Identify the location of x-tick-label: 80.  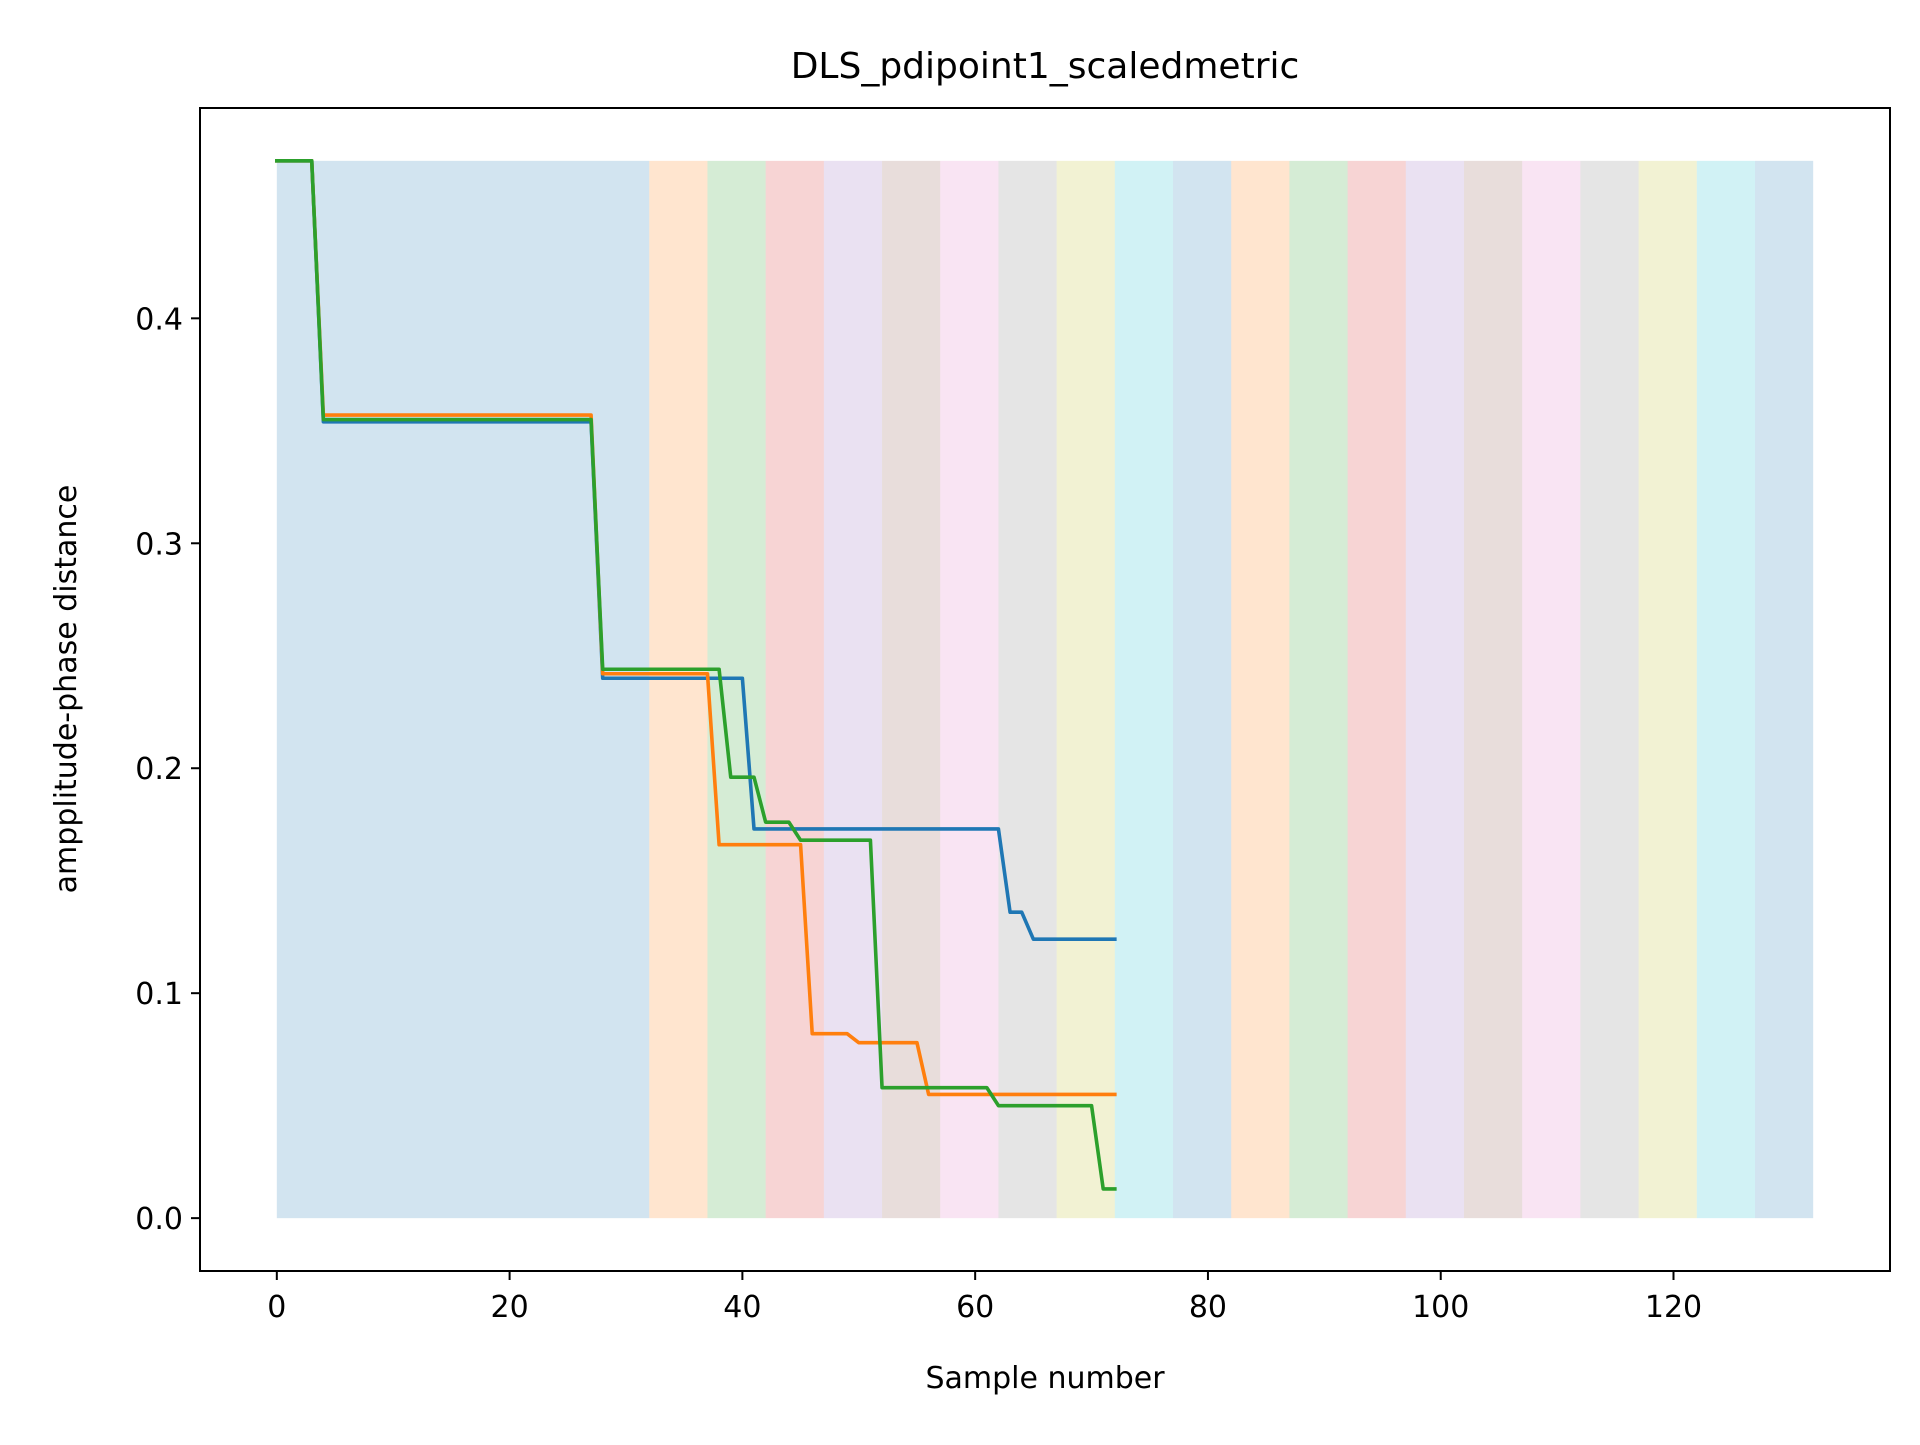
(1208, 1307).